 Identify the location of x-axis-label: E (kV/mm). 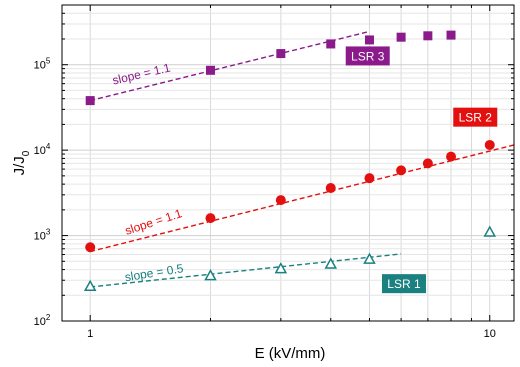
(290, 353).